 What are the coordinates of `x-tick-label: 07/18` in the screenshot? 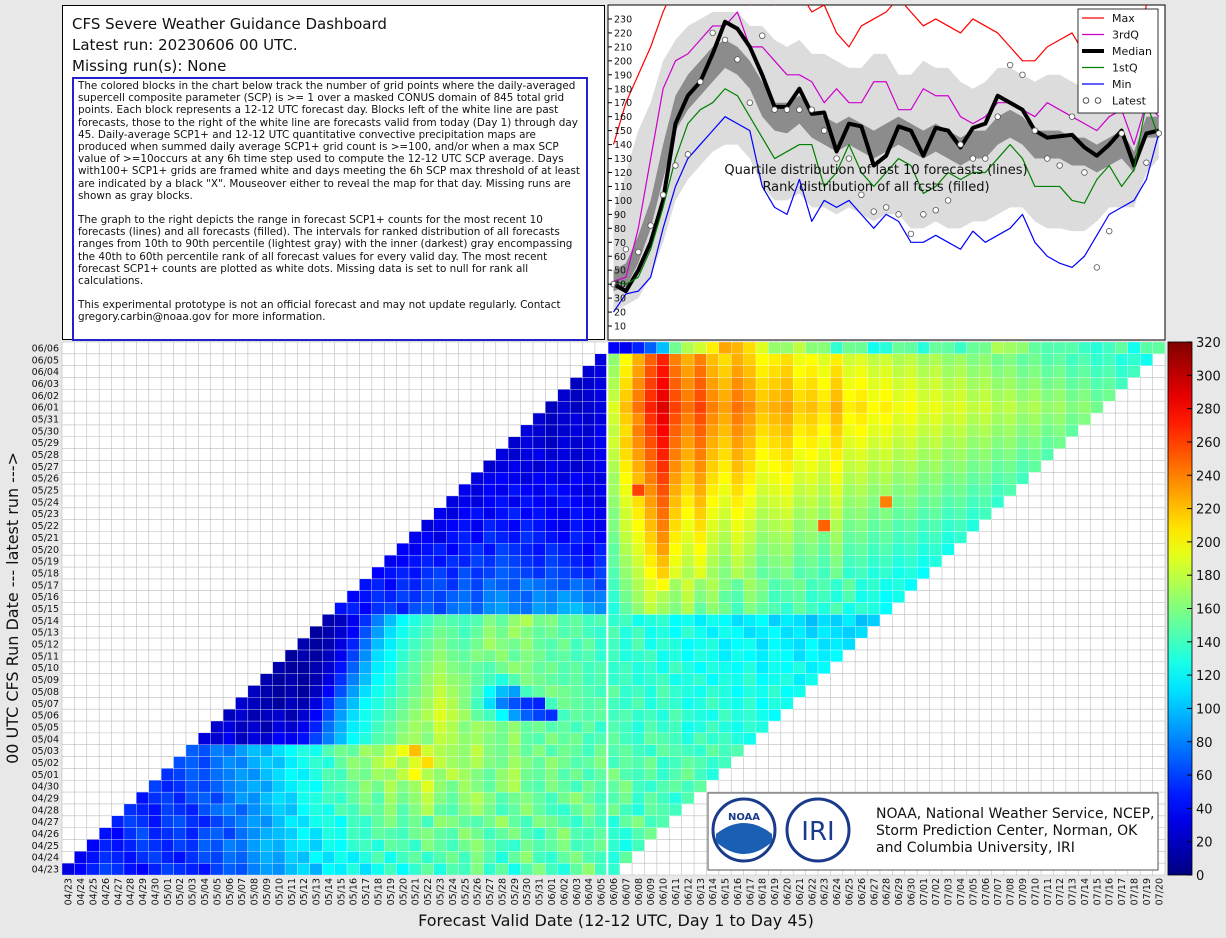 It's located at (1135, 891).